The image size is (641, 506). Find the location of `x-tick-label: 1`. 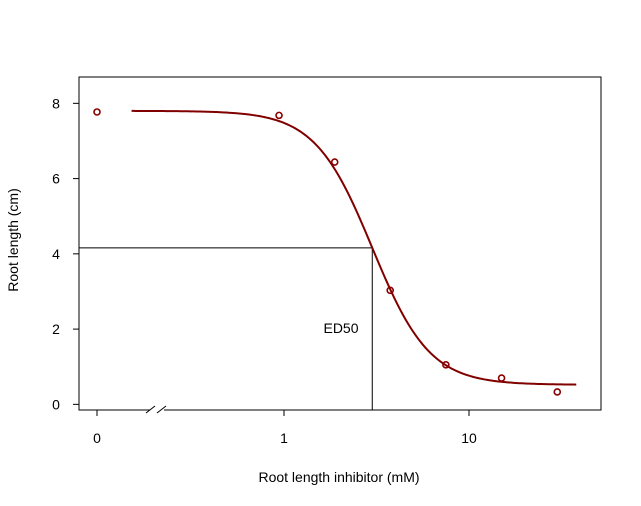

x-tick-label: 1 is located at coordinates (284, 438).